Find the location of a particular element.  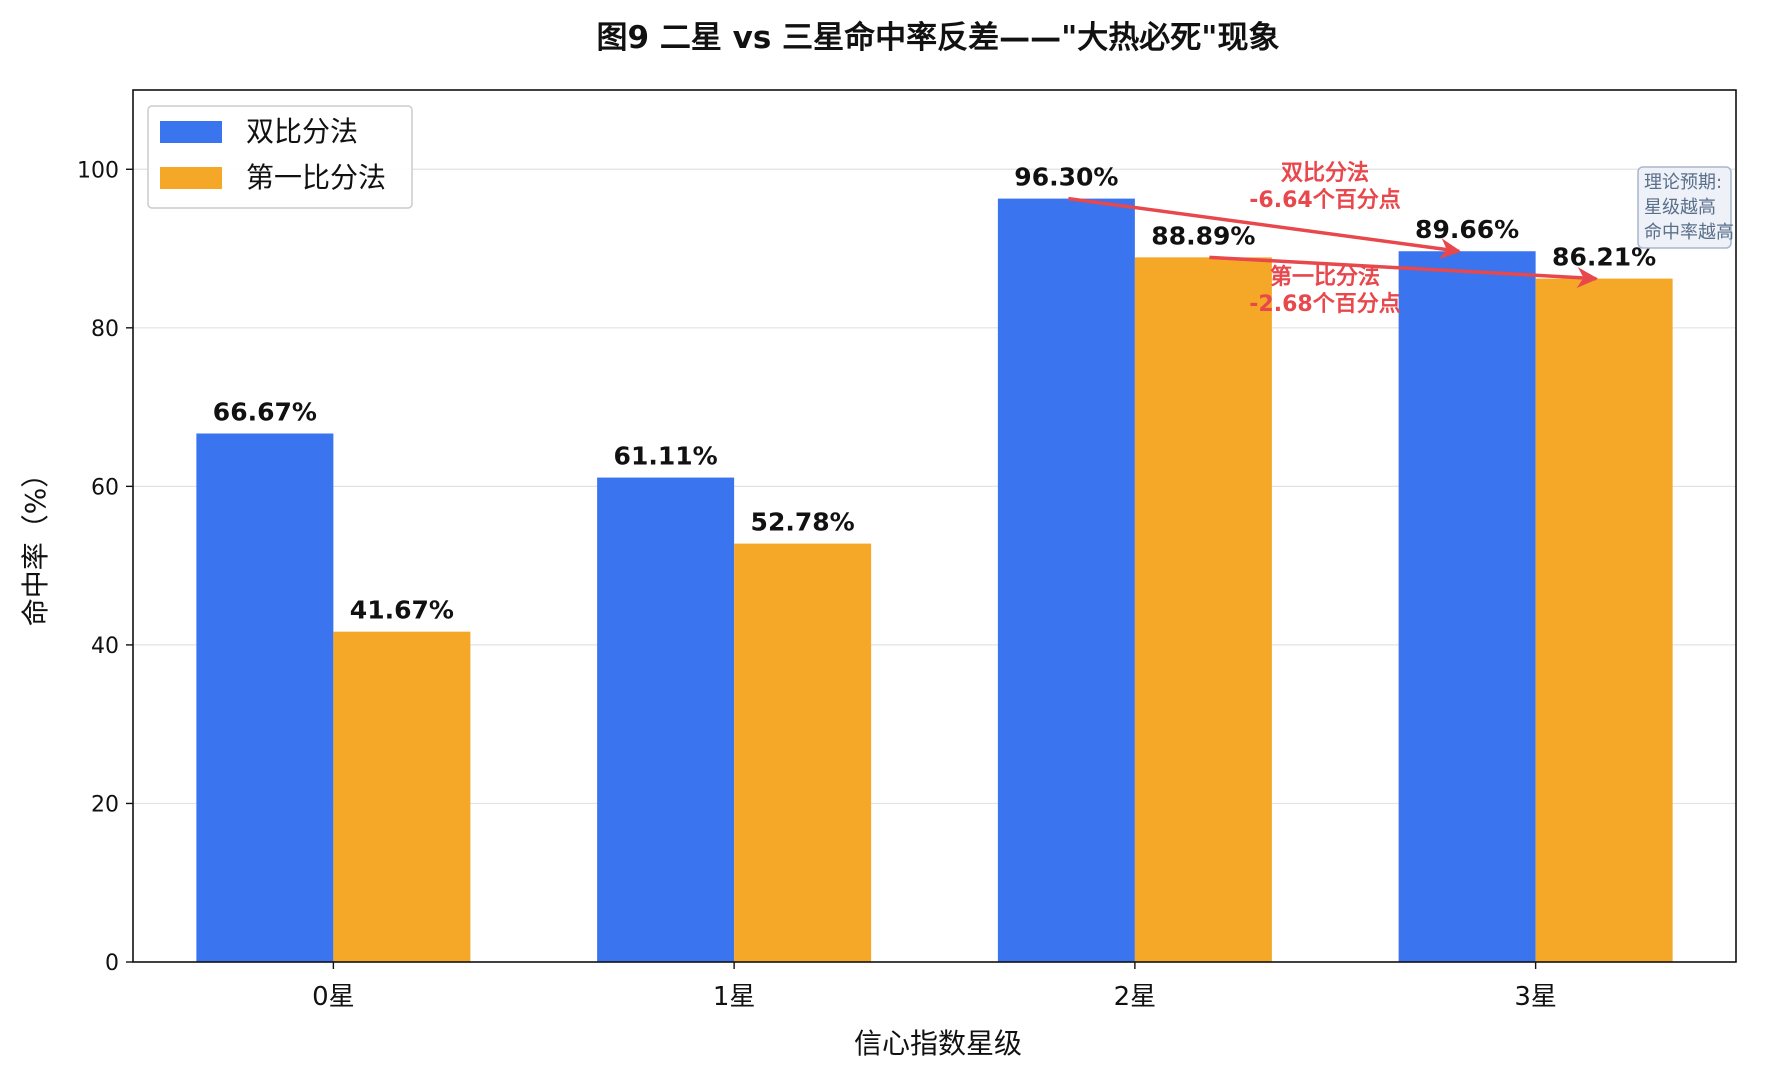

bar-data-label: 52.78% is located at coordinates (803, 522).